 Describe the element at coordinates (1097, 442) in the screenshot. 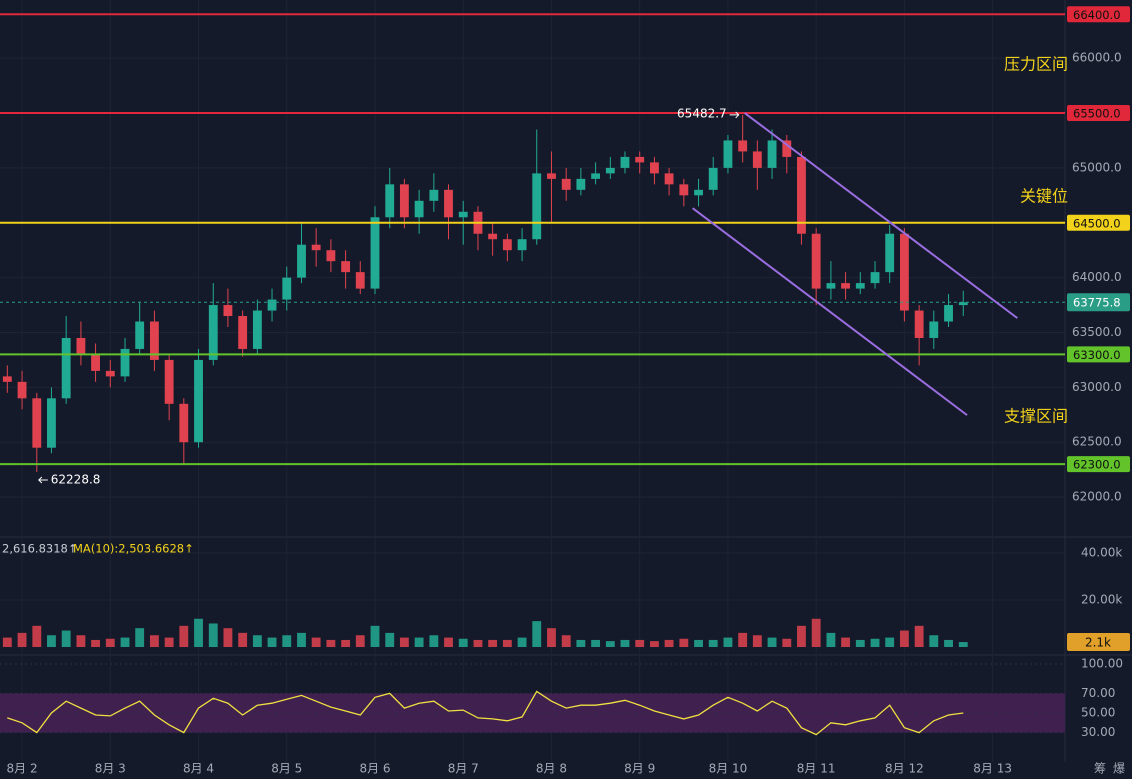

I see `y-tick-label: 62500.0` at that location.